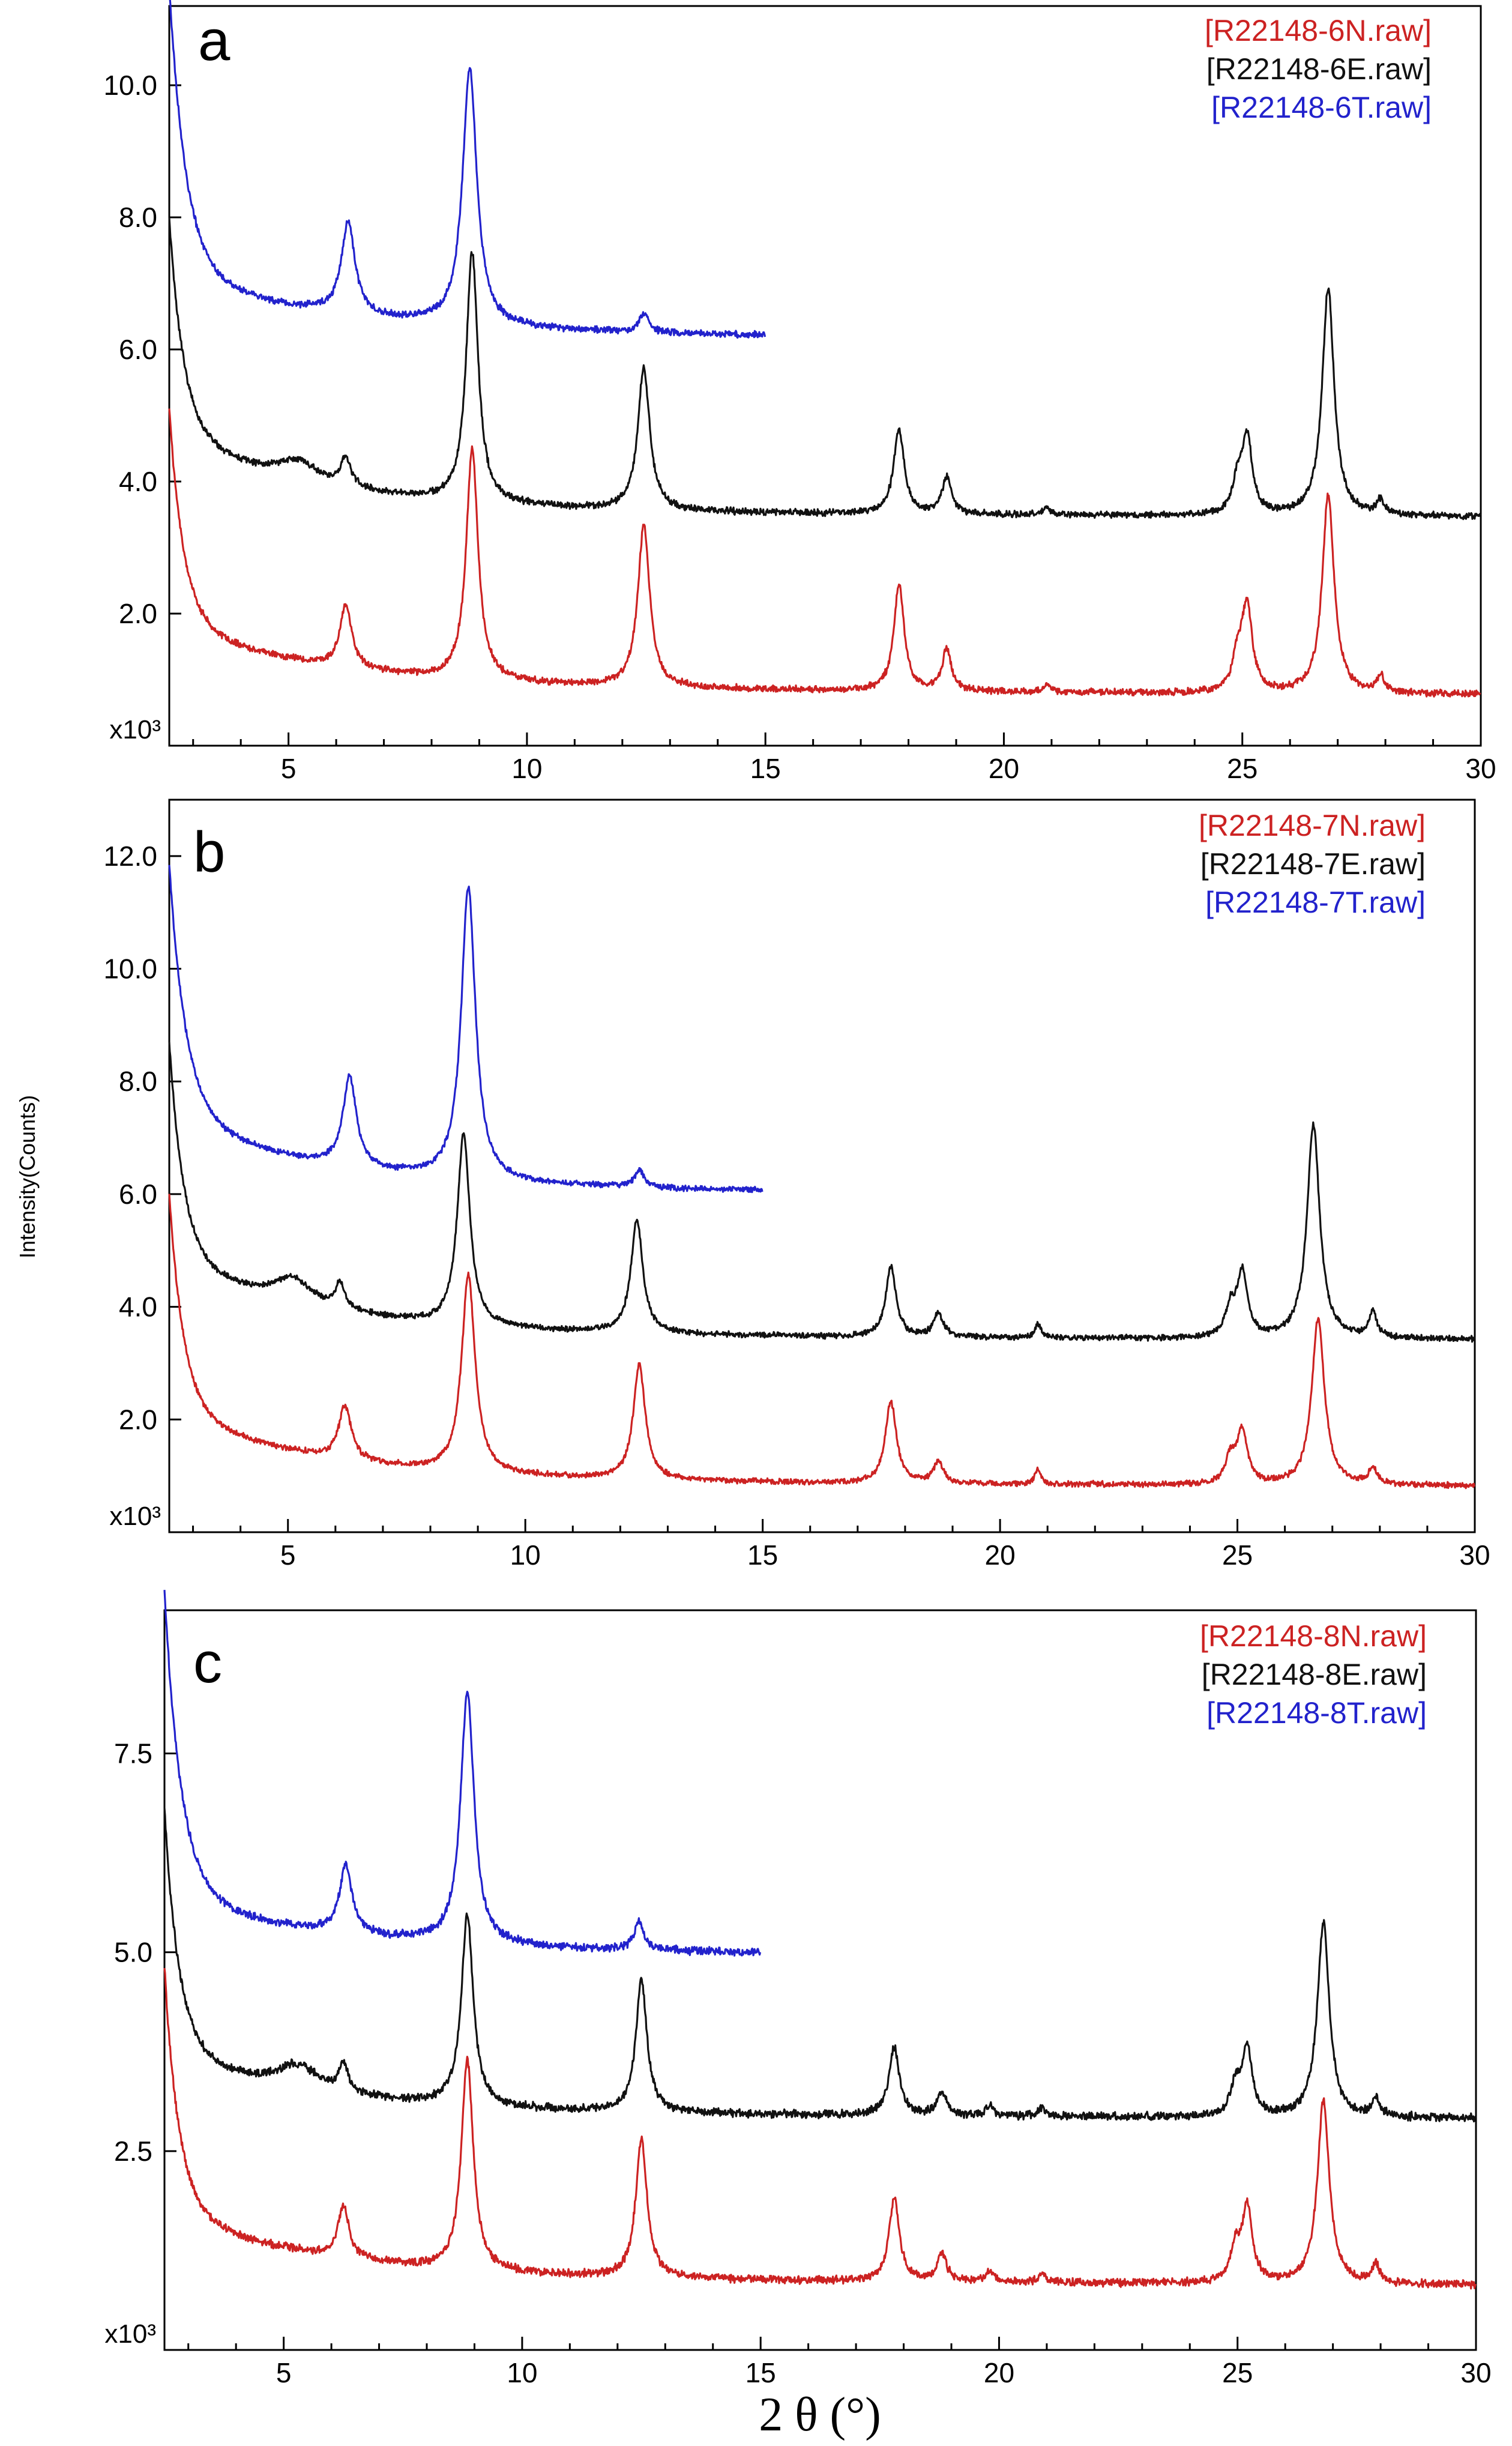 This screenshot has width=1512, height=2446. Describe the element at coordinates (214, 40) in the screenshot. I see `panel-label: a` at that location.